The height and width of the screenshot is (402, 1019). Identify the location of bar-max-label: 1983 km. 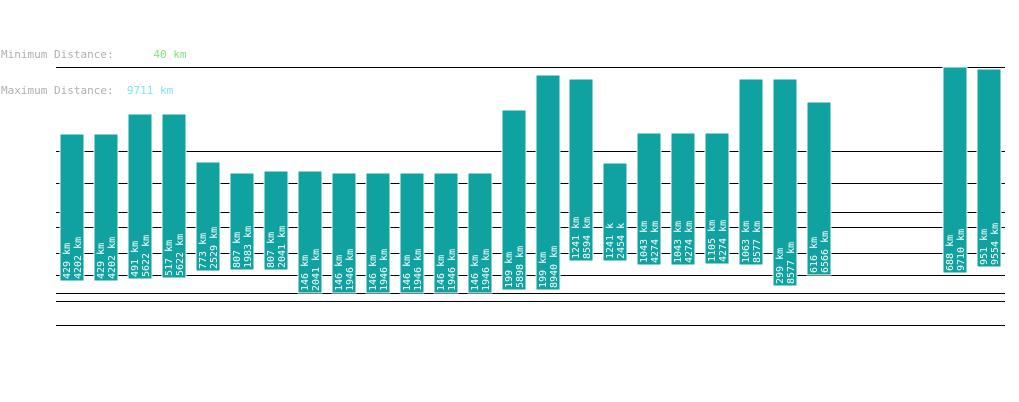
(248, 247).